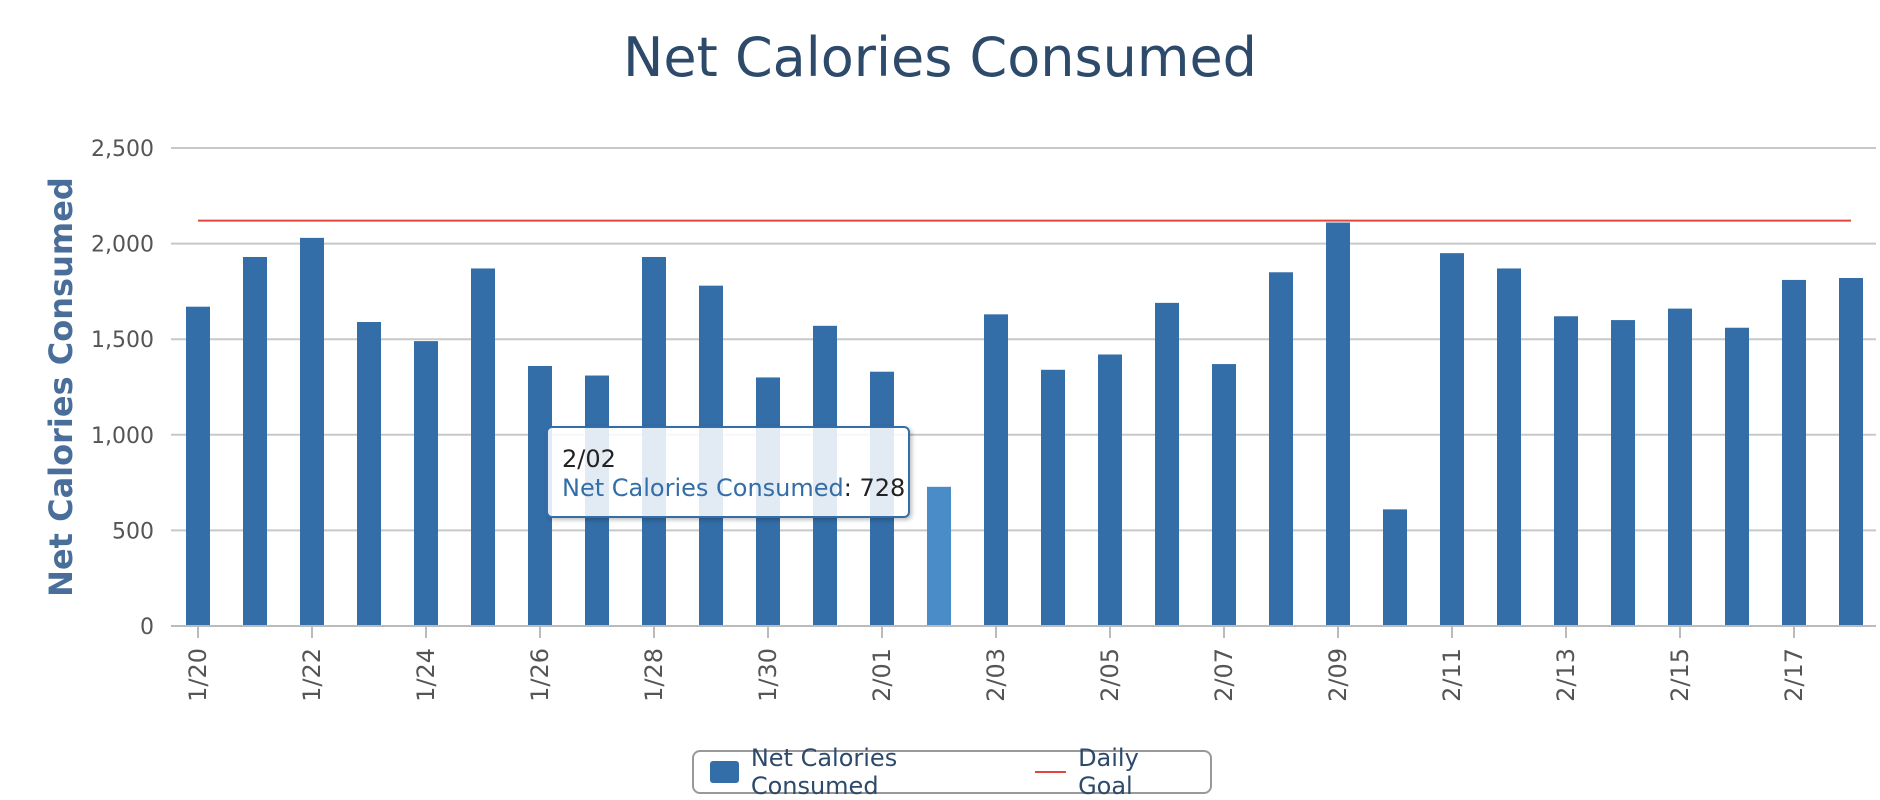 The height and width of the screenshot is (800, 1880). Describe the element at coordinates (1566, 675) in the screenshot. I see `x-tick-label: 2/13` at that location.